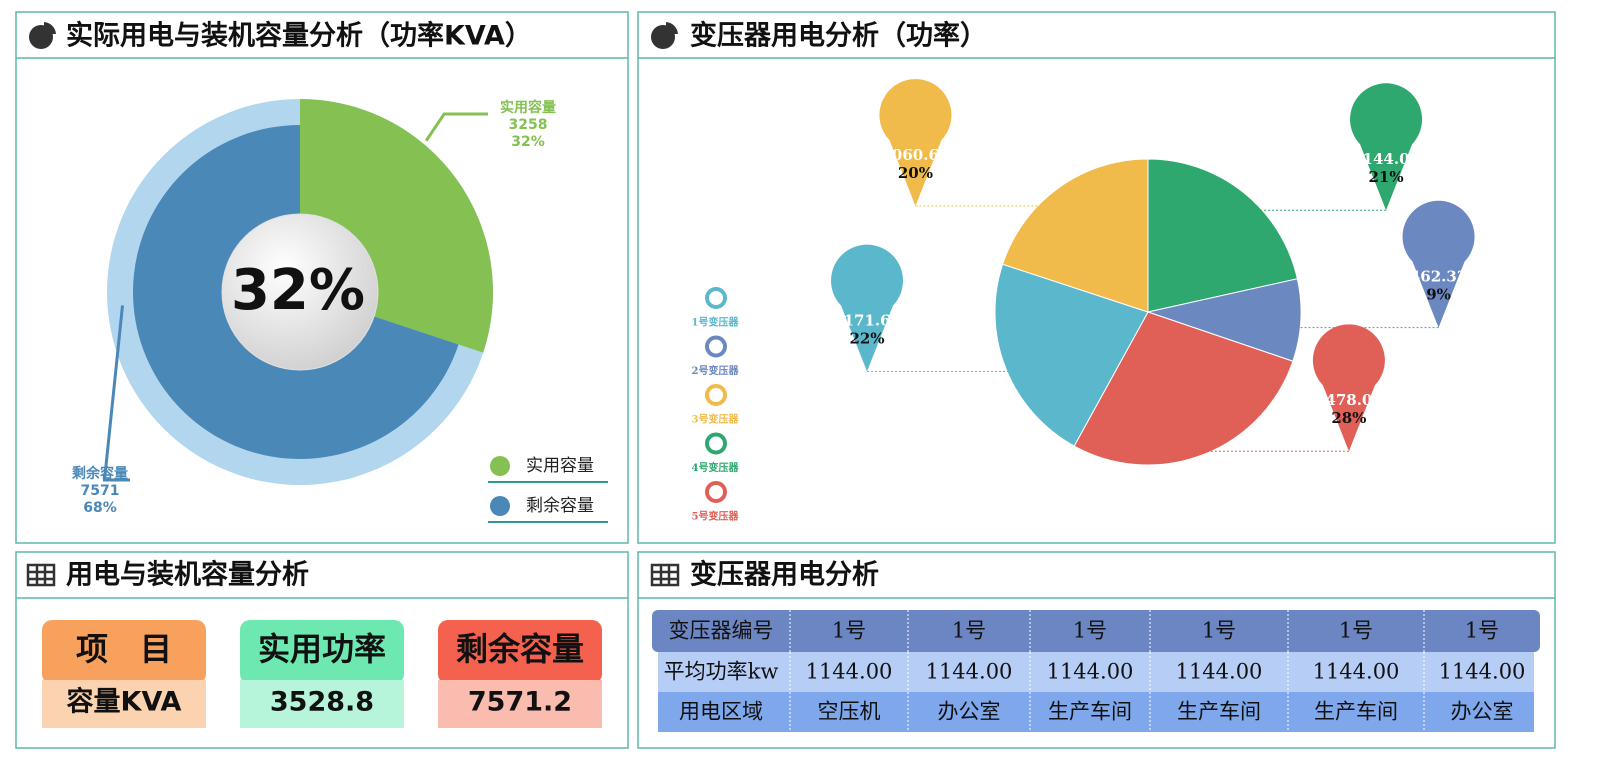 The image size is (1602, 779). I want to click on panel-title: 用电与装机容量分析, so click(187, 575).